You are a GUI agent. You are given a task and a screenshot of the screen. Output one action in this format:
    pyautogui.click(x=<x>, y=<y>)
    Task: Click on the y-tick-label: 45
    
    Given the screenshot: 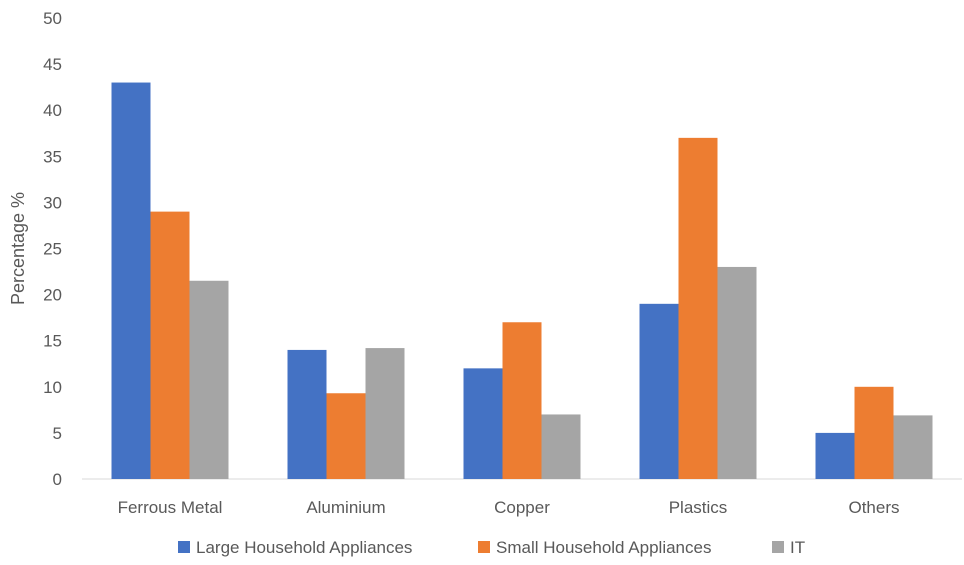 What is the action you would take?
    pyautogui.click(x=52, y=64)
    